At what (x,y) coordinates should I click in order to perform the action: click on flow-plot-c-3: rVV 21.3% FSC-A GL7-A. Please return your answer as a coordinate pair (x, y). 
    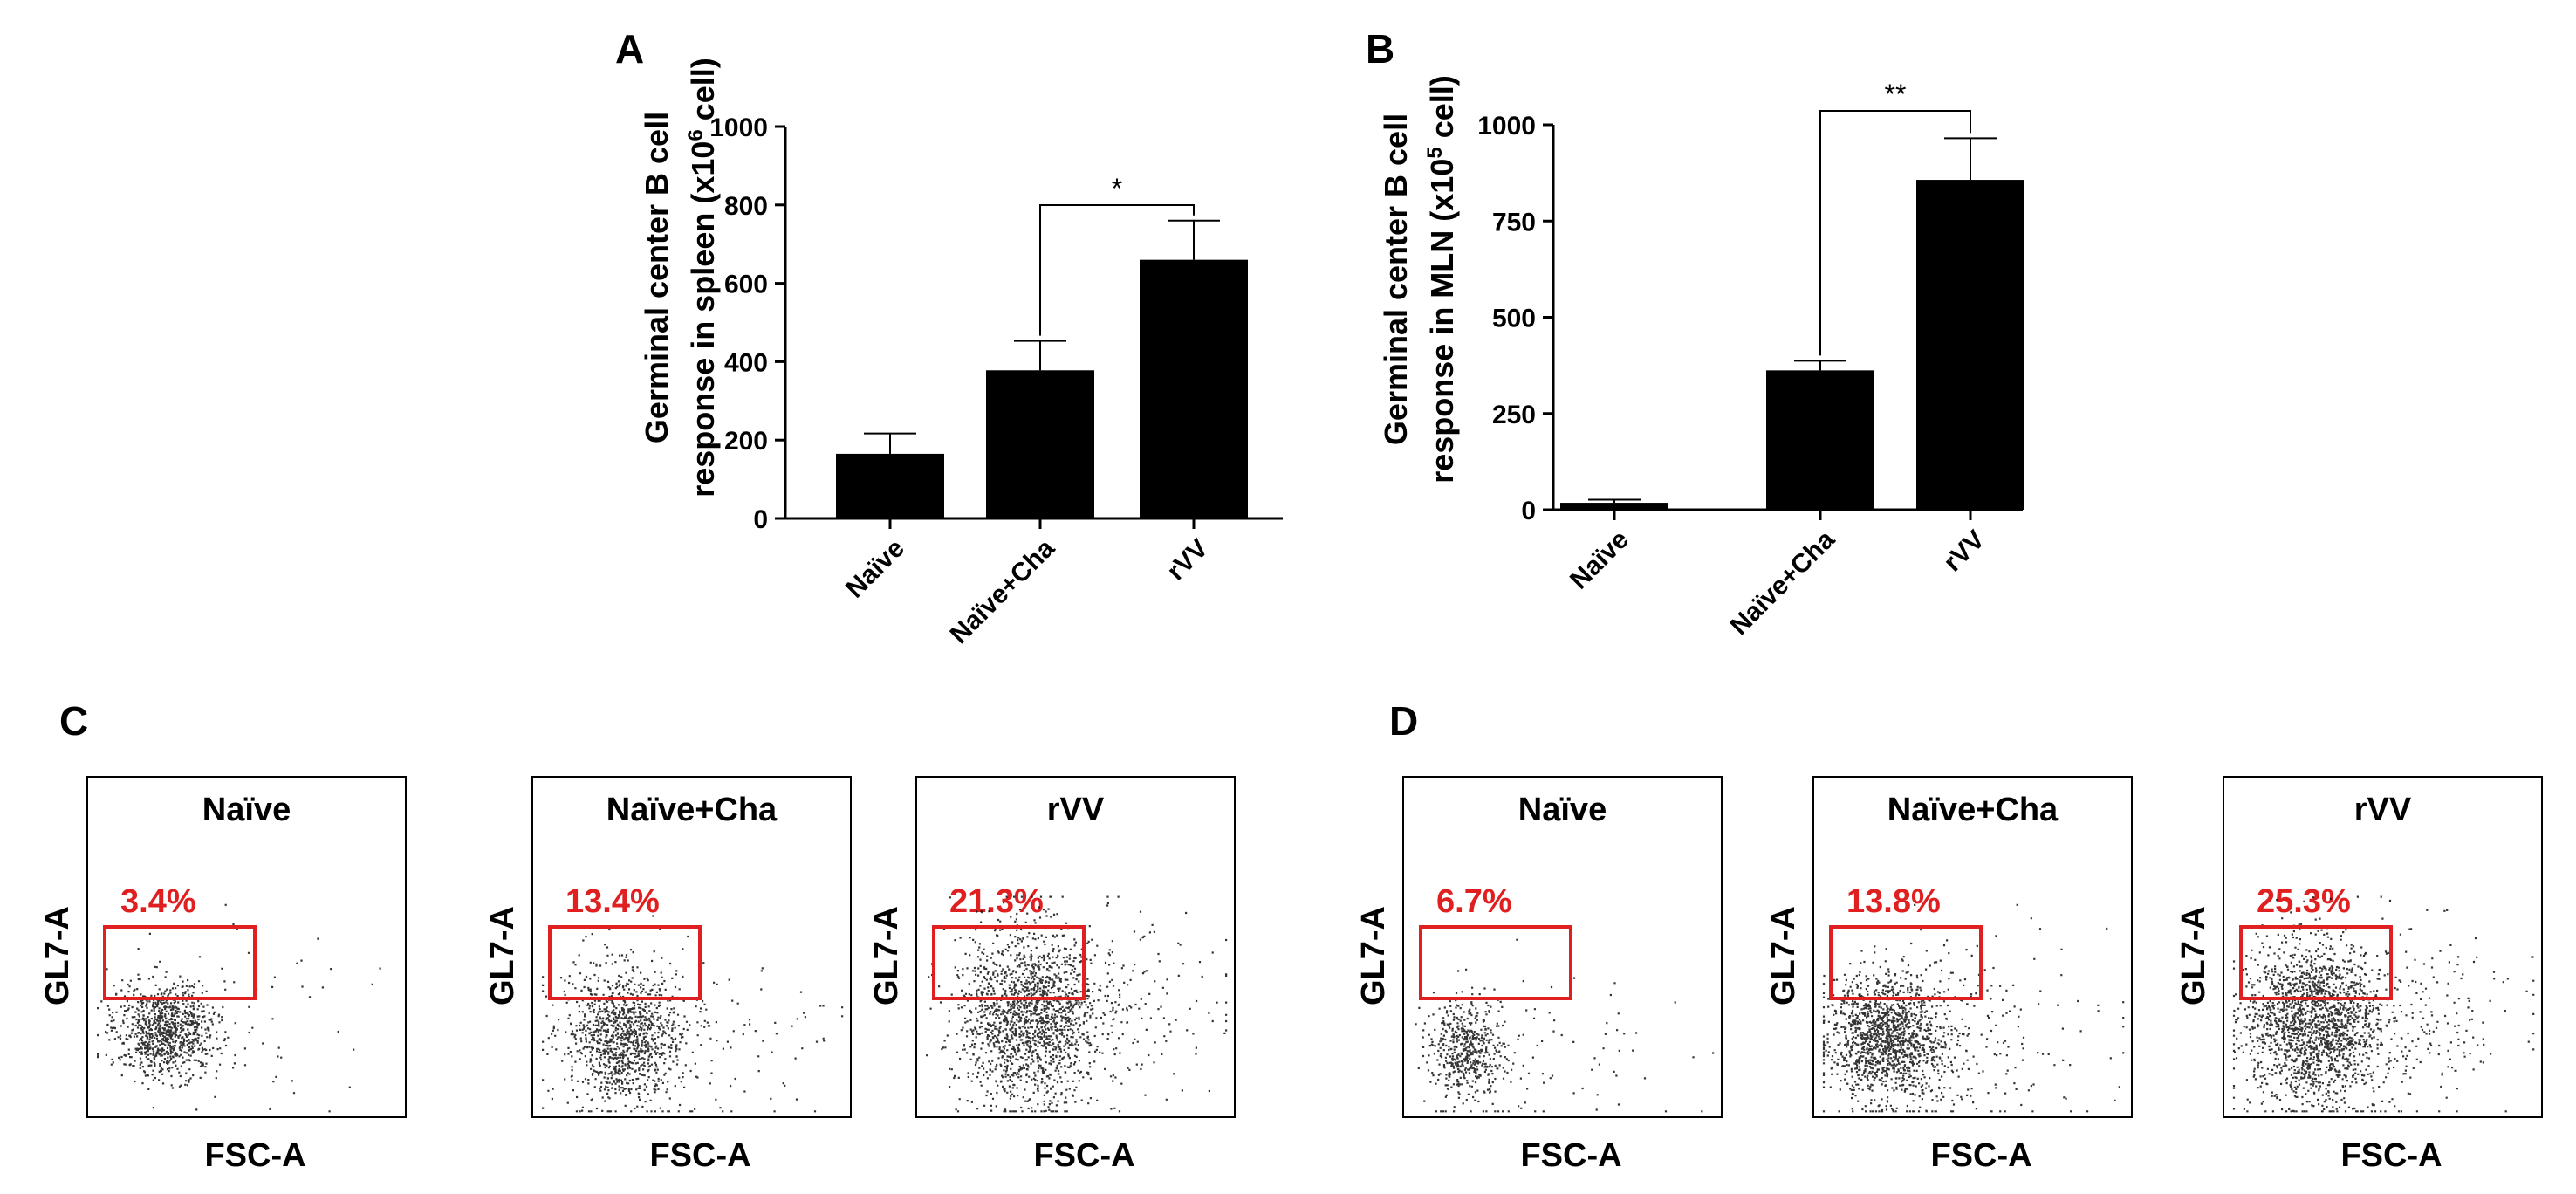
    Looking at the image, I should click on (1052, 975).